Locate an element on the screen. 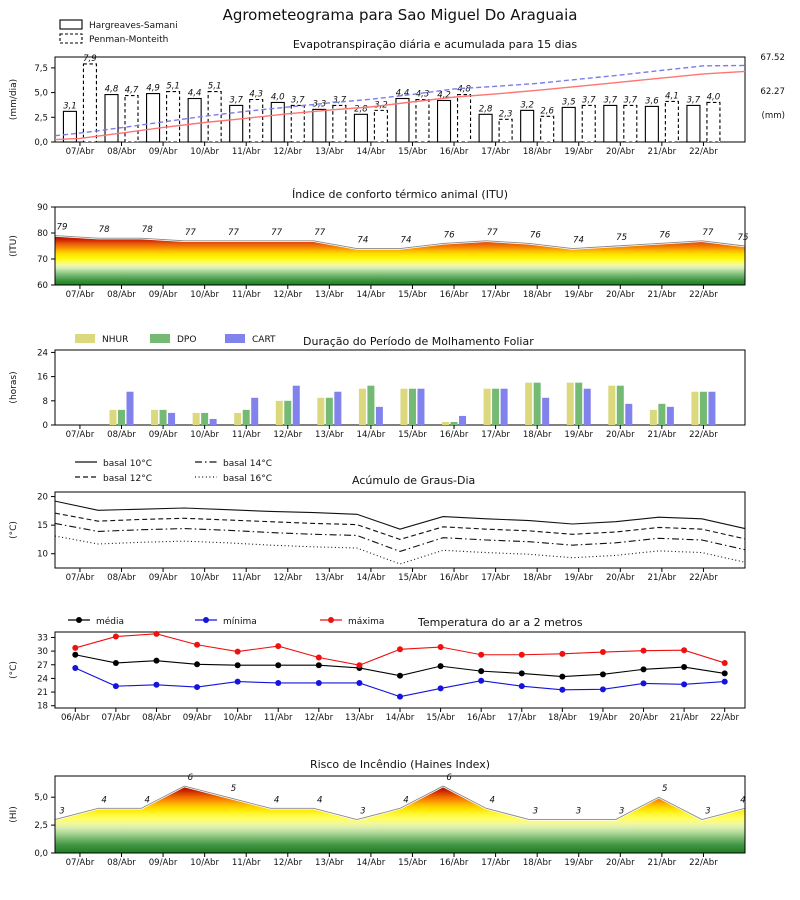 This screenshot has width=800, height=900. y-tick-label: 90 is located at coordinates (42, 208).